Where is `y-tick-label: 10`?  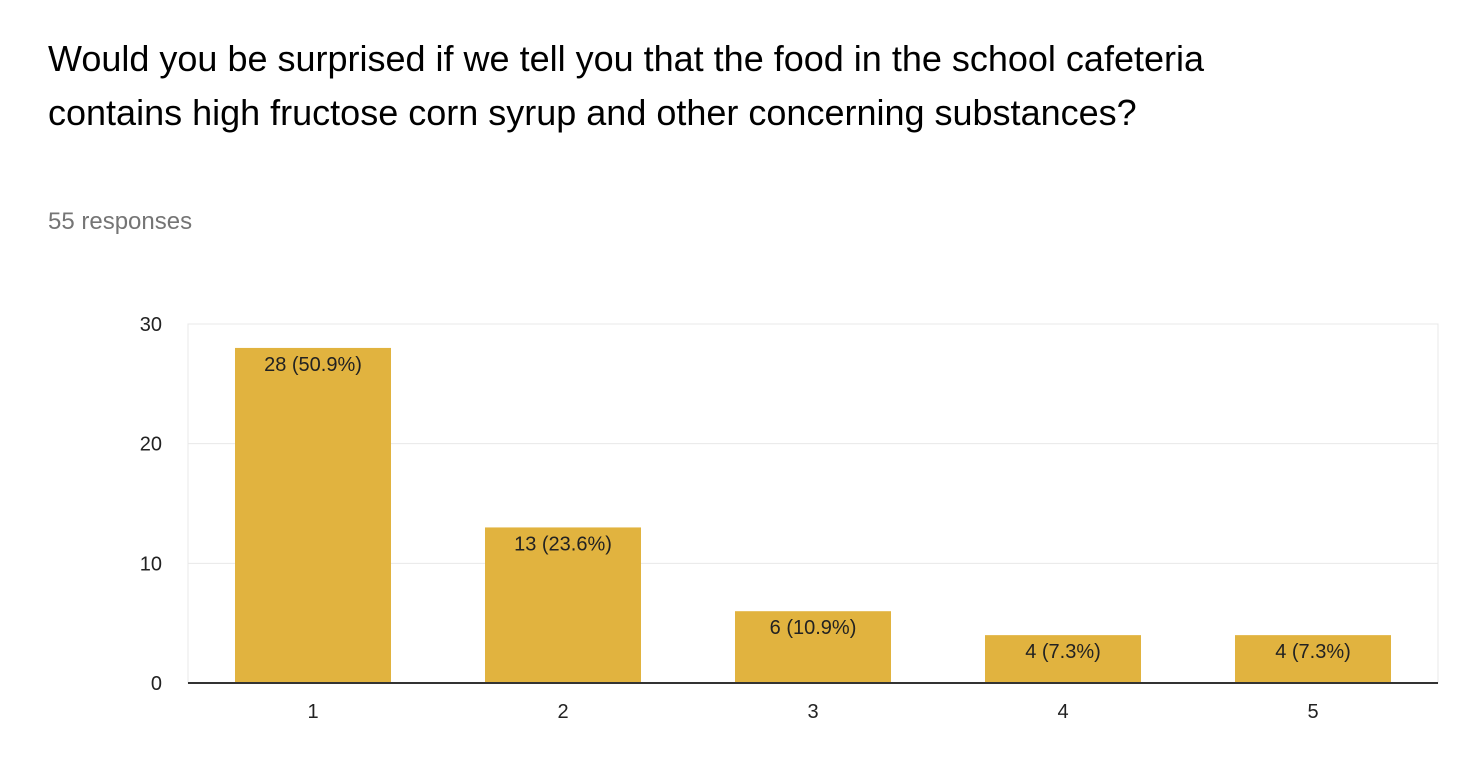 y-tick-label: 10 is located at coordinates (151, 564).